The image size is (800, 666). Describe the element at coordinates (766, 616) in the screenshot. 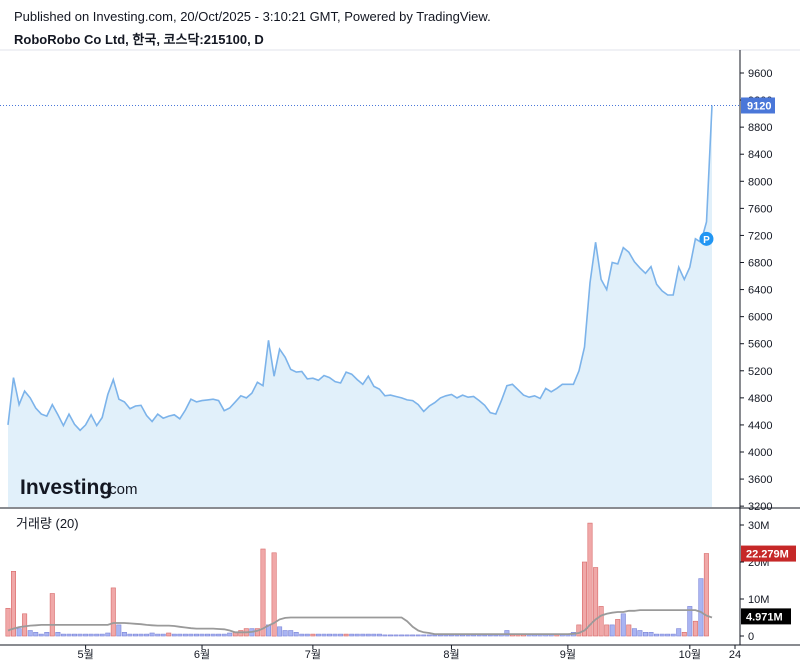

I see `volume-ma-badge` at that location.